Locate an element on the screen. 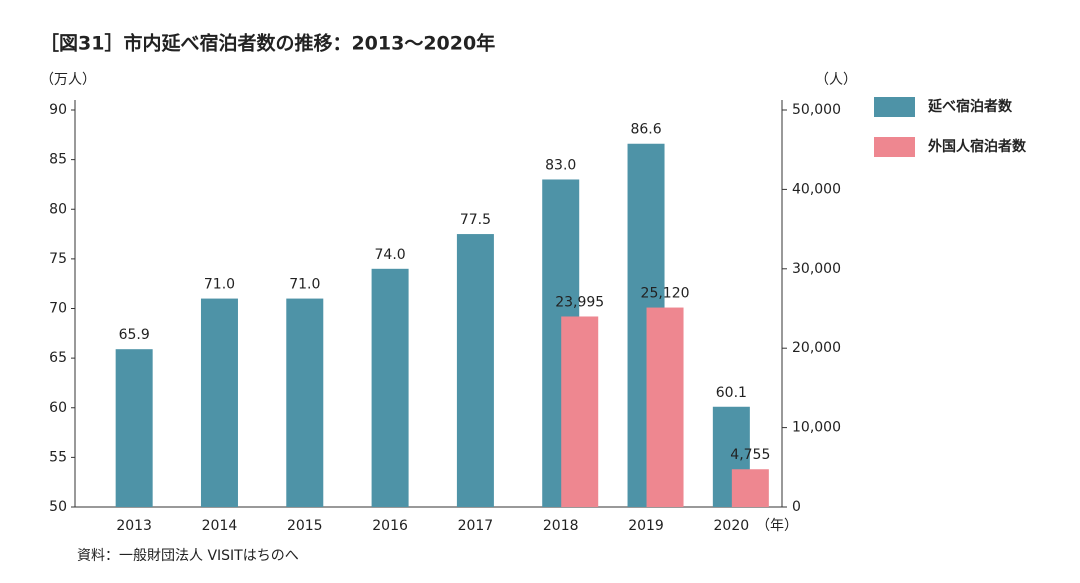 Image resolution: width=1080 pixels, height=583 pixels. x-tick-label: 2014 is located at coordinates (220, 526).